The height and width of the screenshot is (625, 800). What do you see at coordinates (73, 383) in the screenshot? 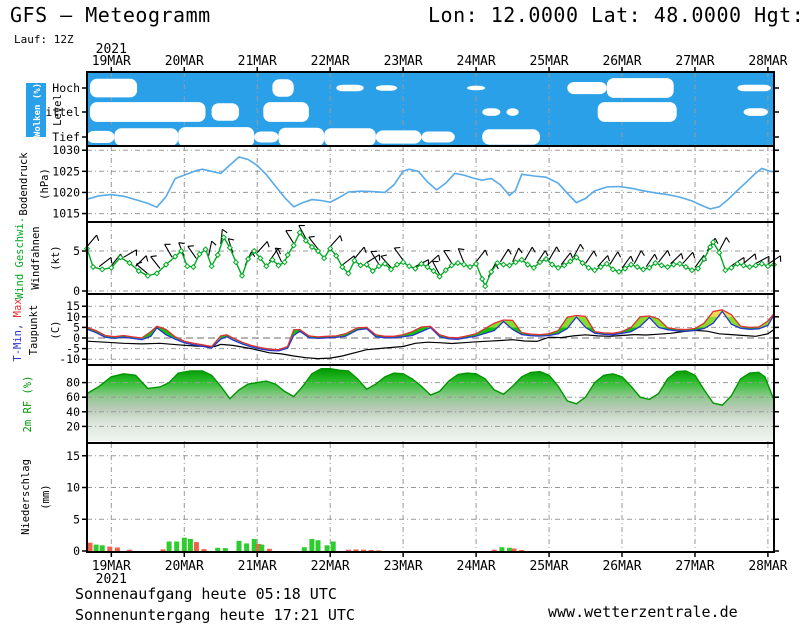
I see `y-tick-label: 80` at bounding box center [73, 383].